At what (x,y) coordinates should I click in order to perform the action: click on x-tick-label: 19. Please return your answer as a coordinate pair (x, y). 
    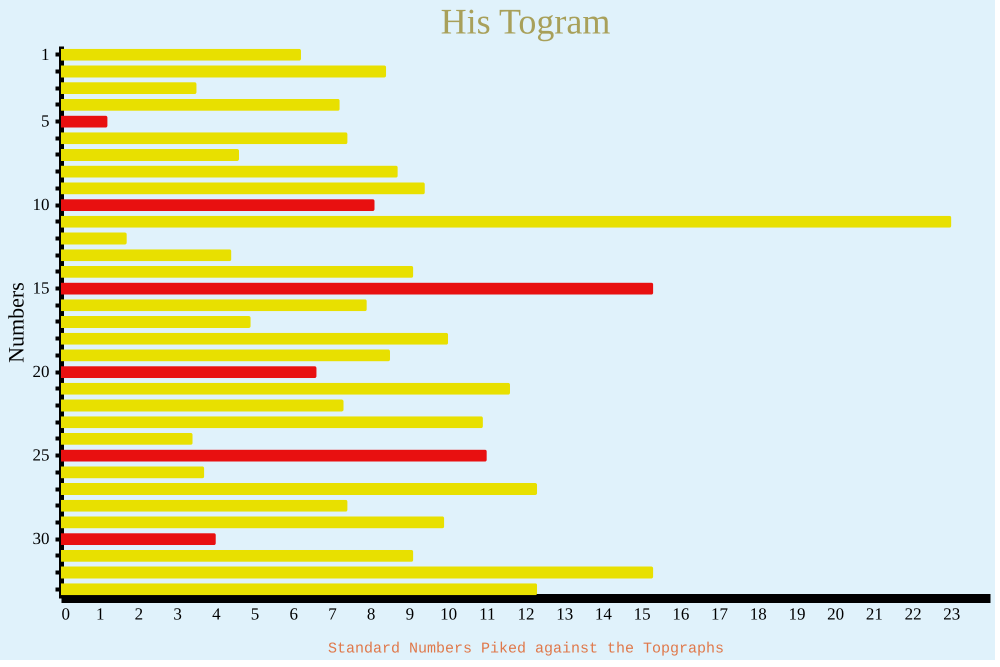
    Looking at the image, I should click on (797, 614).